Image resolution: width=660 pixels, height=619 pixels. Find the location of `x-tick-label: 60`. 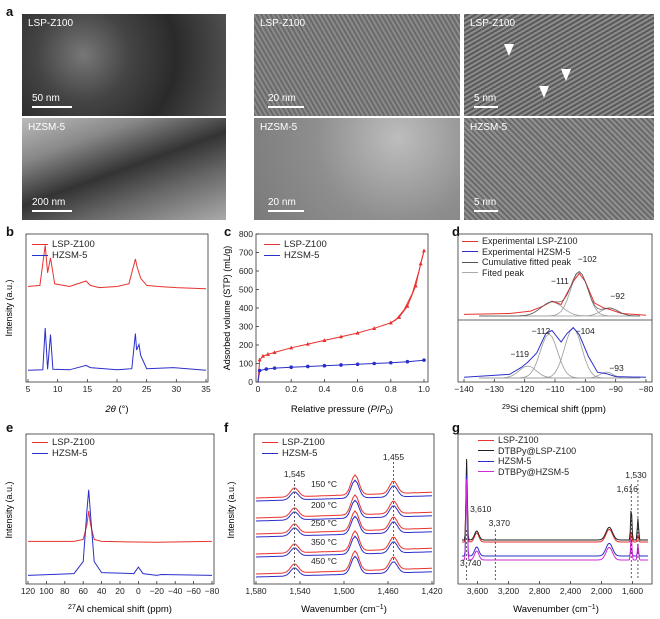

x-tick-label: 60 is located at coordinates (83, 591).